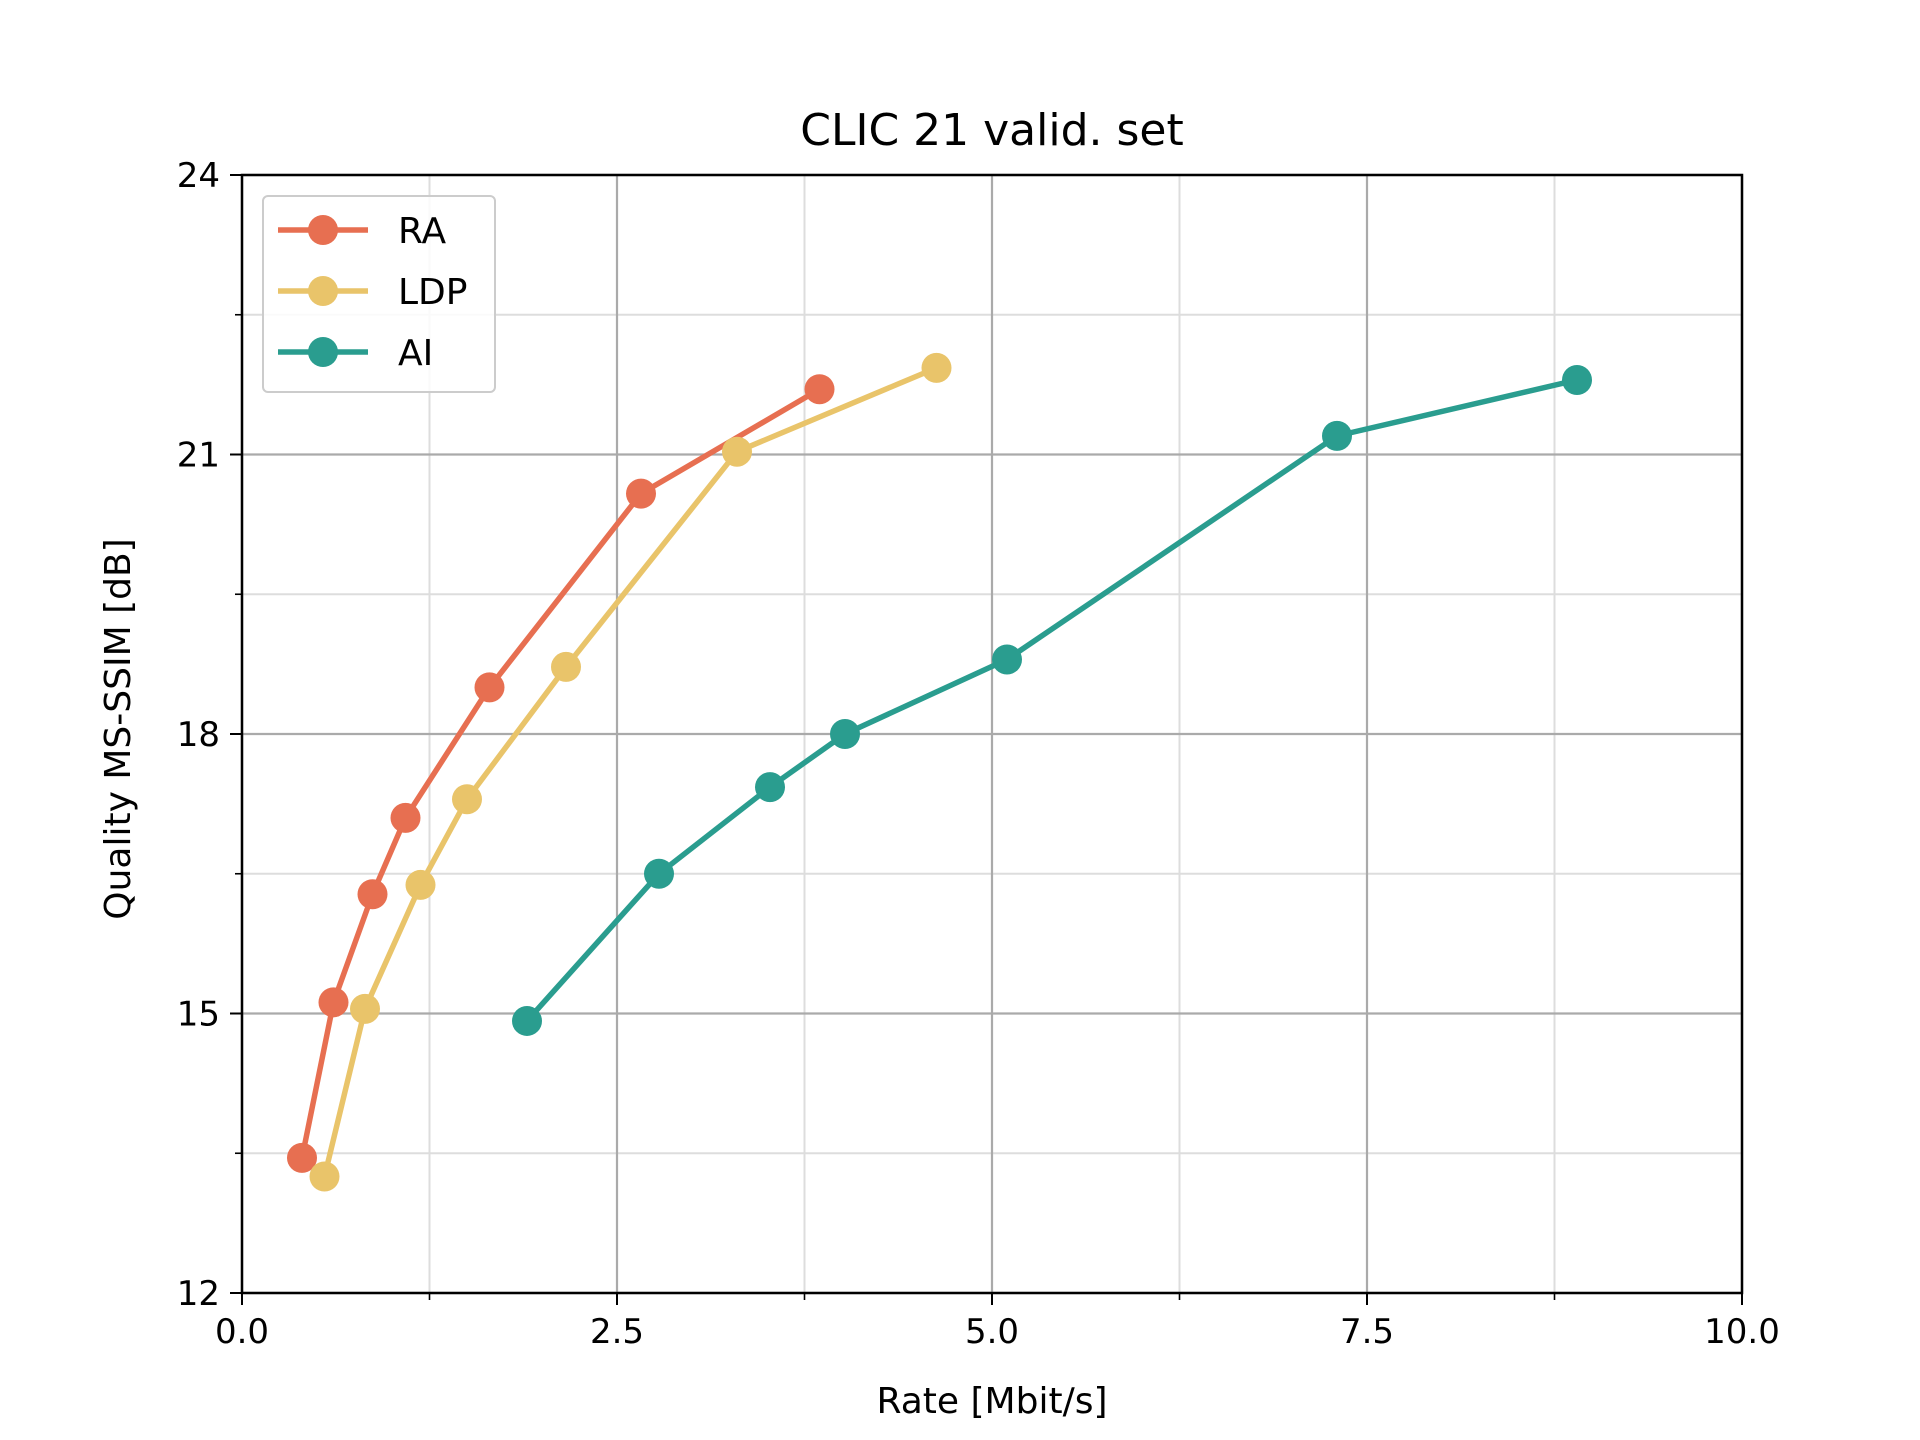  What do you see at coordinates (1367, 1332) in the screenshot?
I see `x-tick-label: 7.5` at bounding box center [1367, 1332].